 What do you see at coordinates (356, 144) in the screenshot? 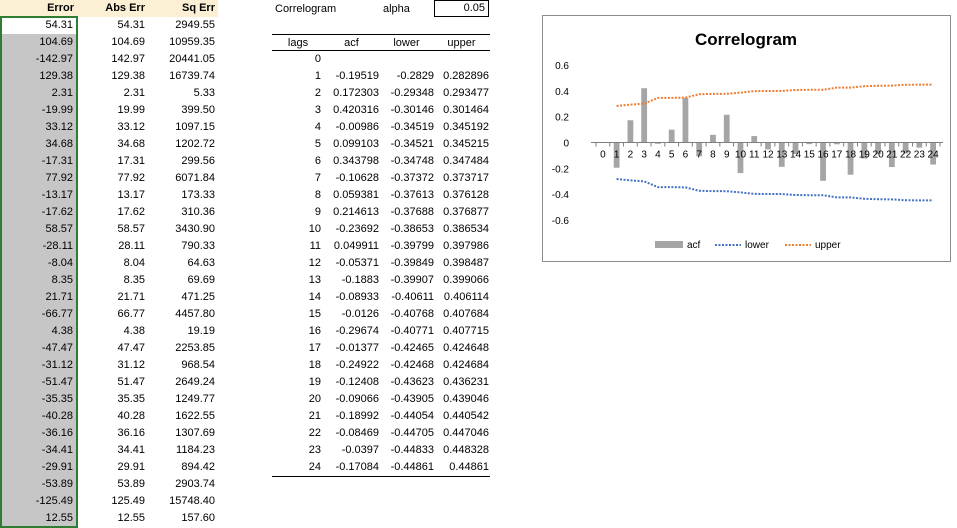
I see `acf-cell: 0.099103` at bounding box center [356, 144].